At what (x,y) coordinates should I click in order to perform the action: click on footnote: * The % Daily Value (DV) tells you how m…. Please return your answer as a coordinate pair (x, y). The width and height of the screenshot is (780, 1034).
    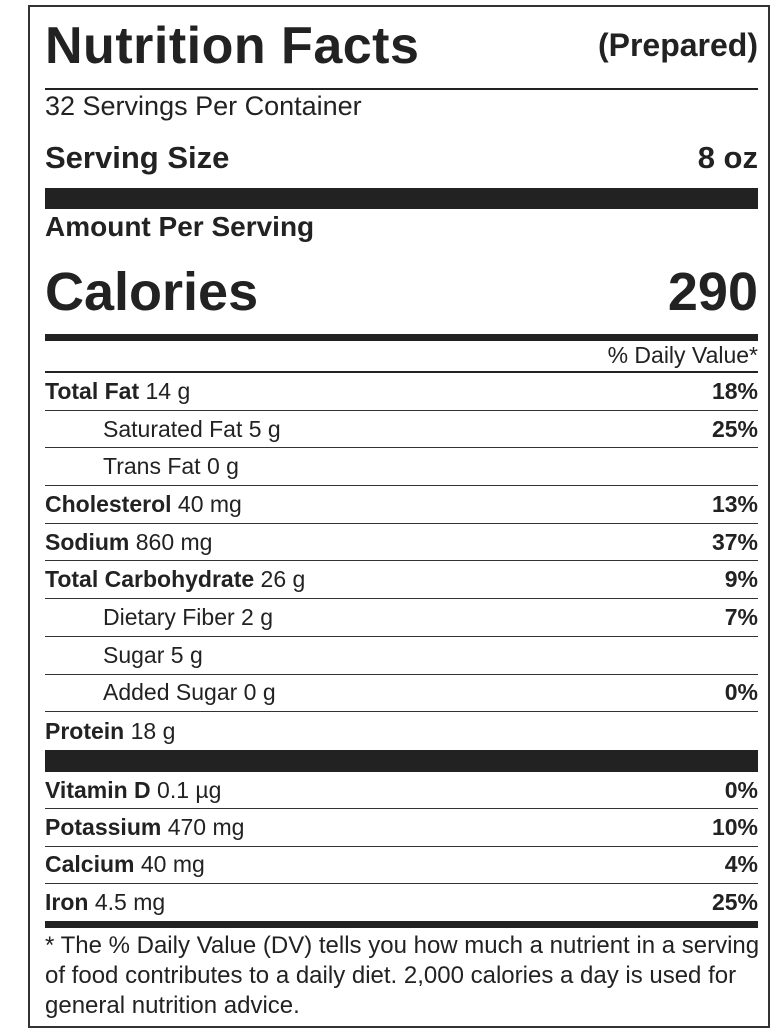
    Looking at the image, I should click on (402, 975).